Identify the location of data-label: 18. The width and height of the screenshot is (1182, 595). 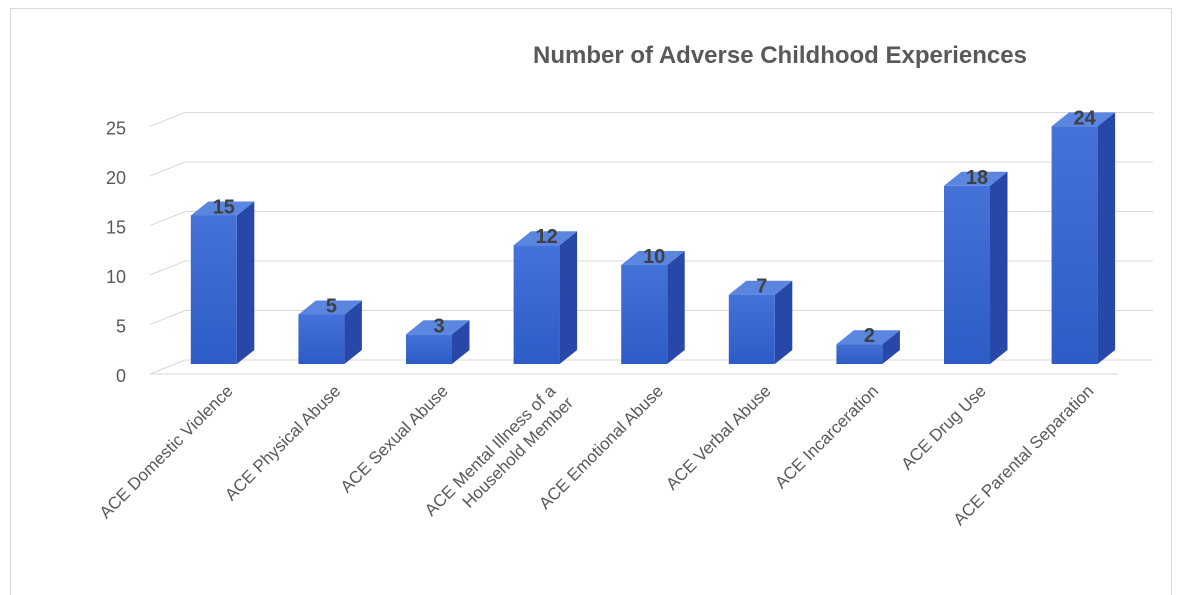
(977, 178).